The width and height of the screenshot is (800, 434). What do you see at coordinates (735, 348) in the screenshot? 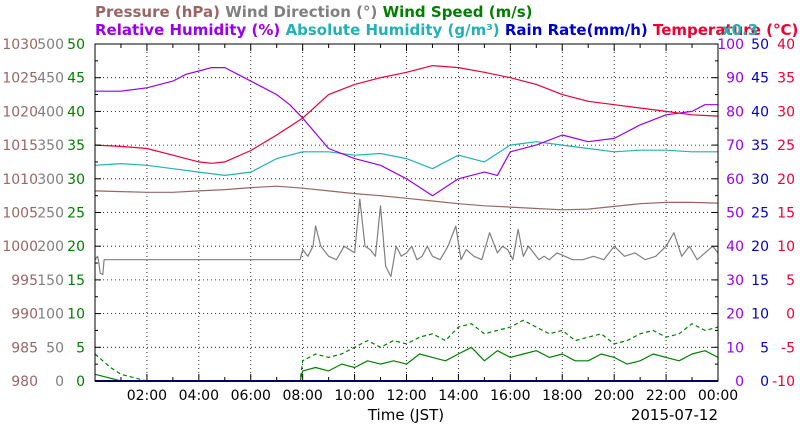
I see `right-tick-0-9: 10` at bounding box center [735, 348].